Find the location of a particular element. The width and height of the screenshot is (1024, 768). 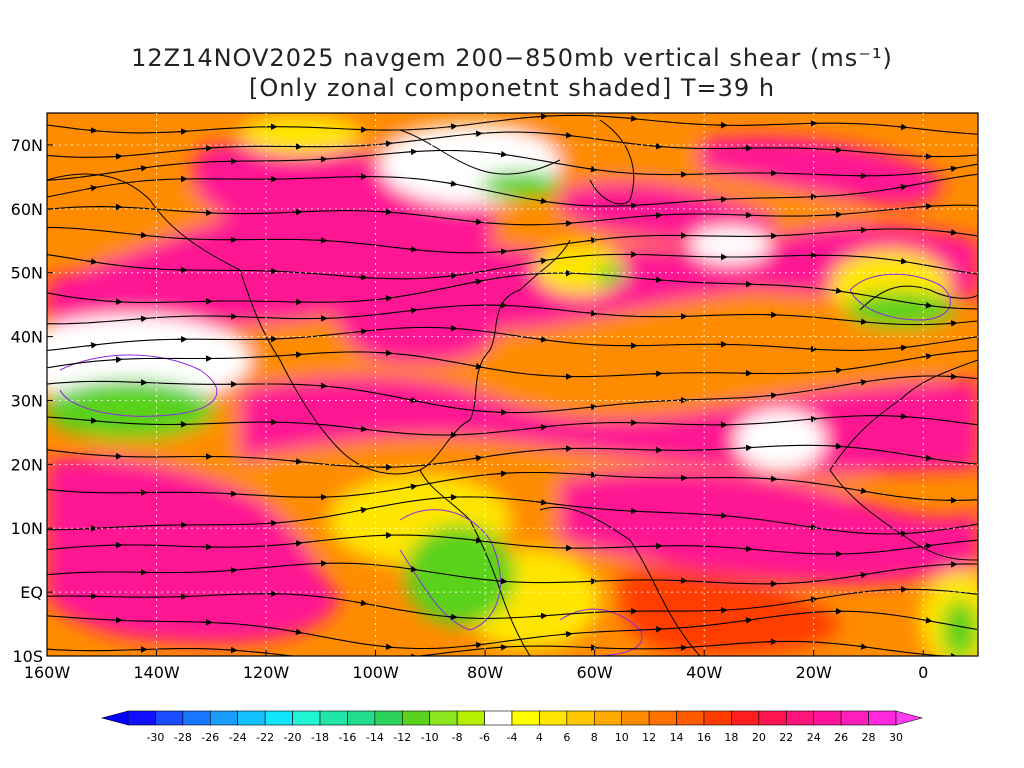

lat-label: 10S is located at coordinates (27, 656).